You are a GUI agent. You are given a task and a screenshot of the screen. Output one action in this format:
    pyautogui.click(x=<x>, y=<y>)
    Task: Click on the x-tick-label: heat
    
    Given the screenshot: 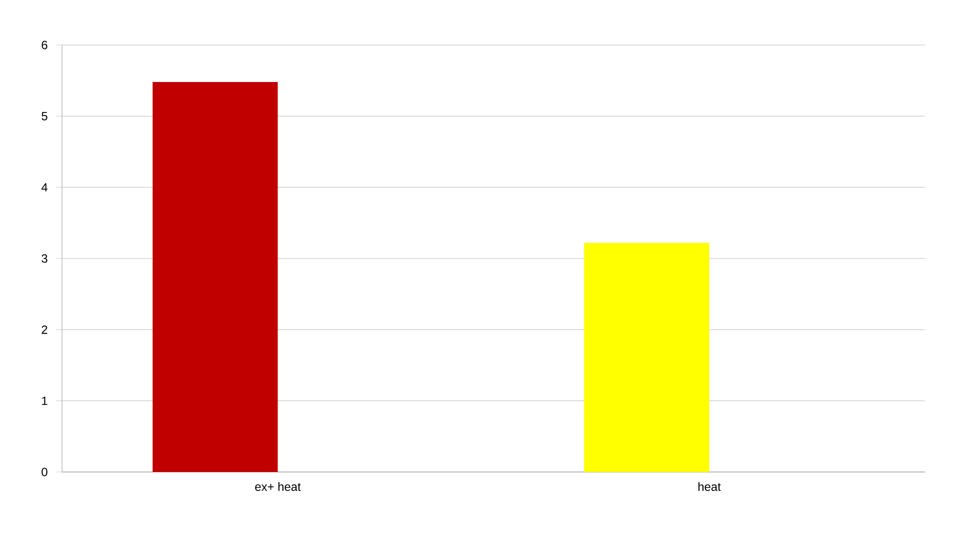 What is the action you would take?
    pyautogui.click(x=709, y=486)
    